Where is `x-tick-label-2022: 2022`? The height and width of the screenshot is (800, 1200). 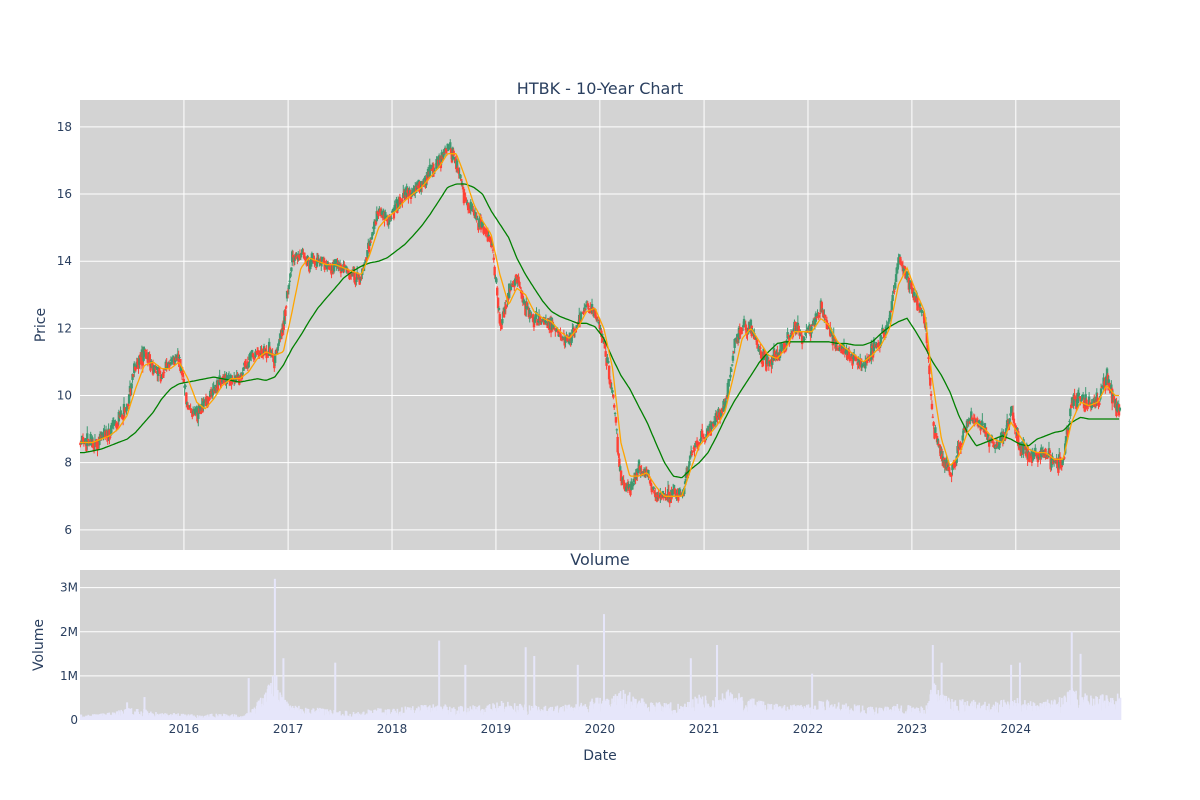 x-tick-label-2022: 2022 is located at coordinates (808, 729).